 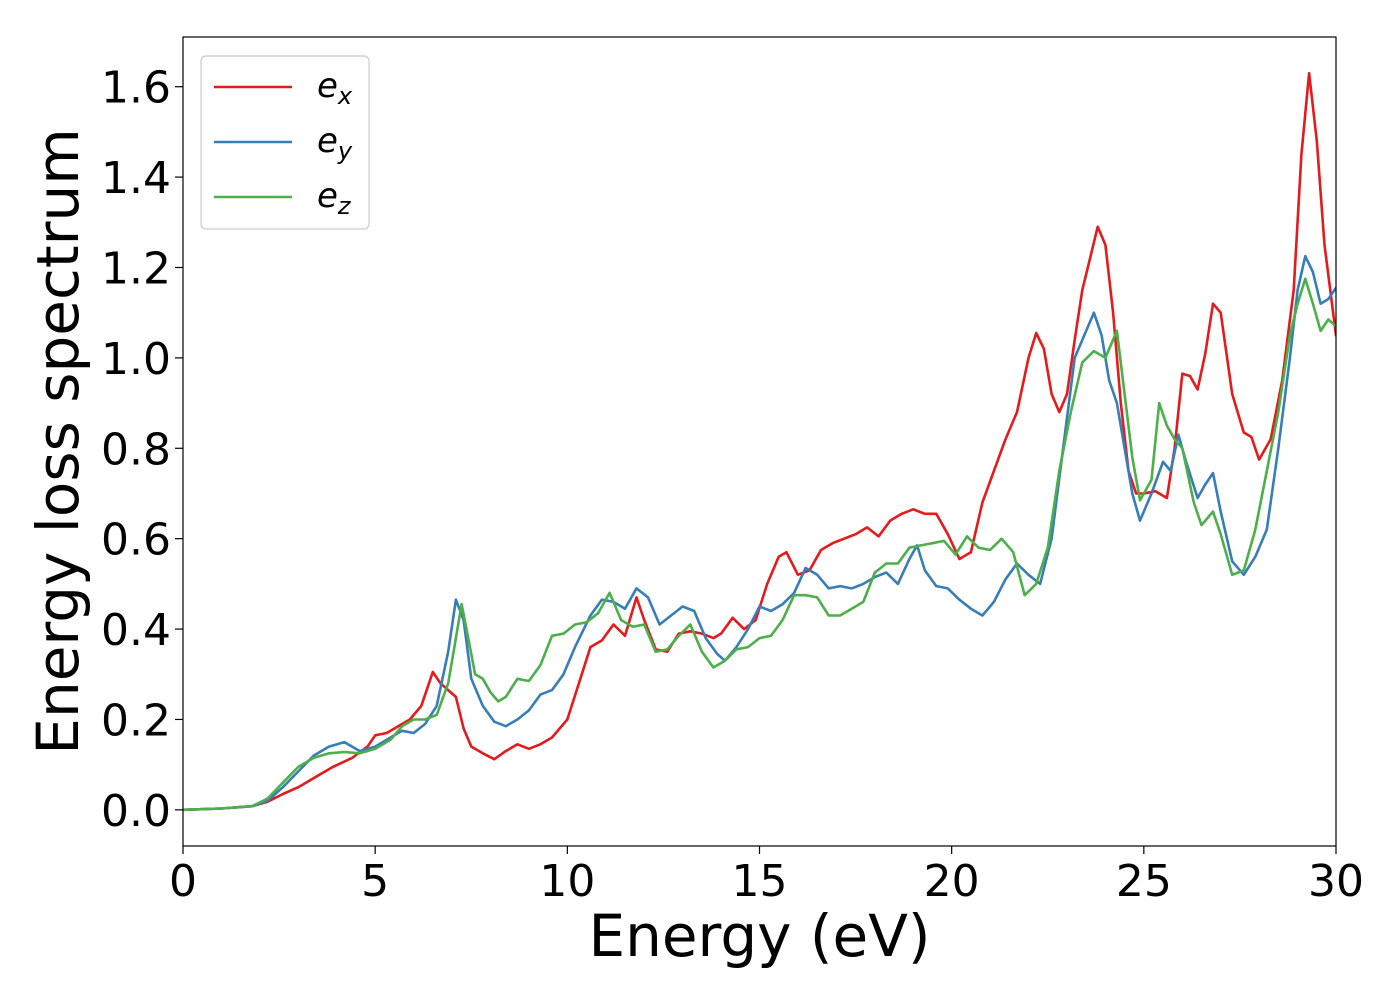 I want to click on y-tick-label: 0.4, so click(x=136, y=630).